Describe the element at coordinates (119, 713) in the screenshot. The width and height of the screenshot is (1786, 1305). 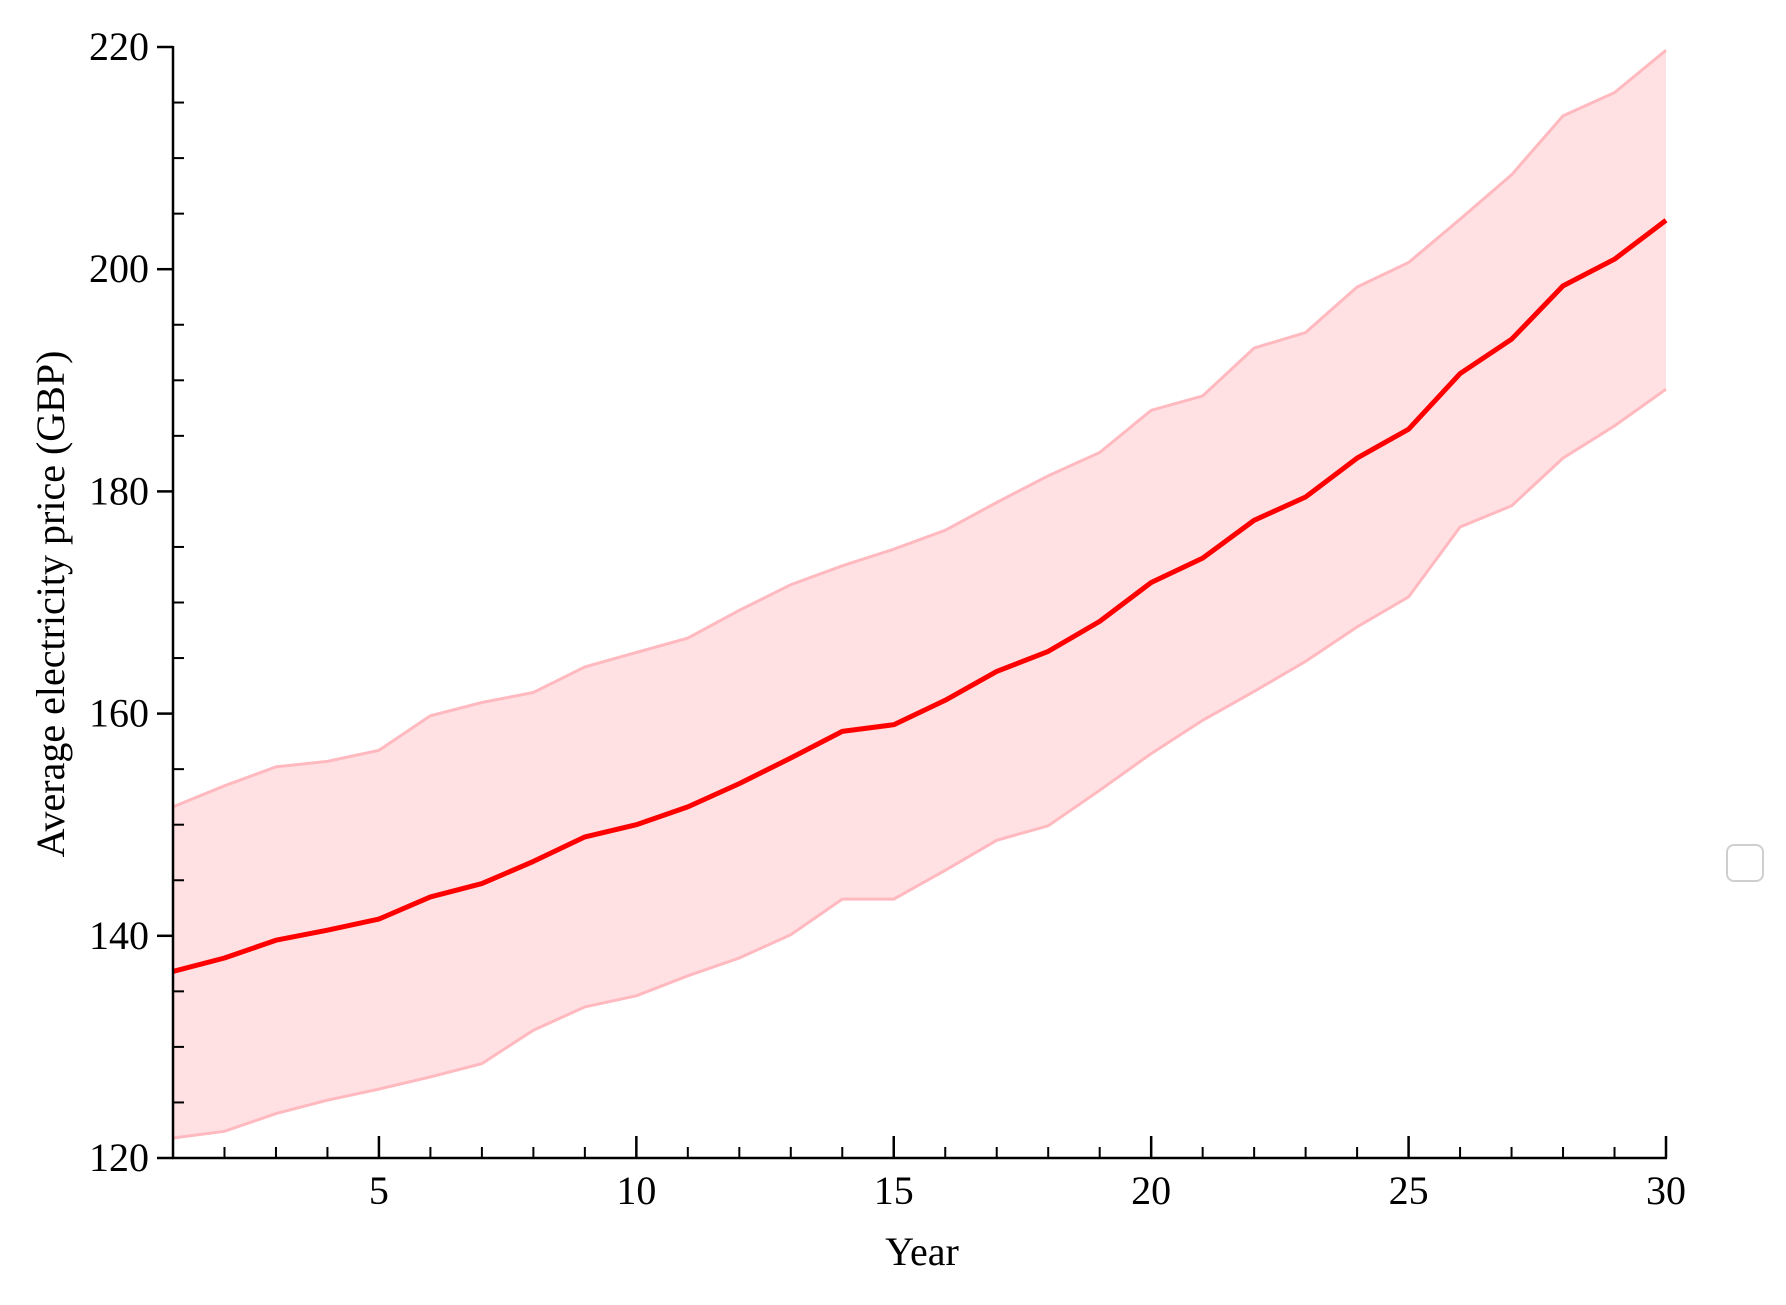
I see `y-tick-label: 160` at that location.